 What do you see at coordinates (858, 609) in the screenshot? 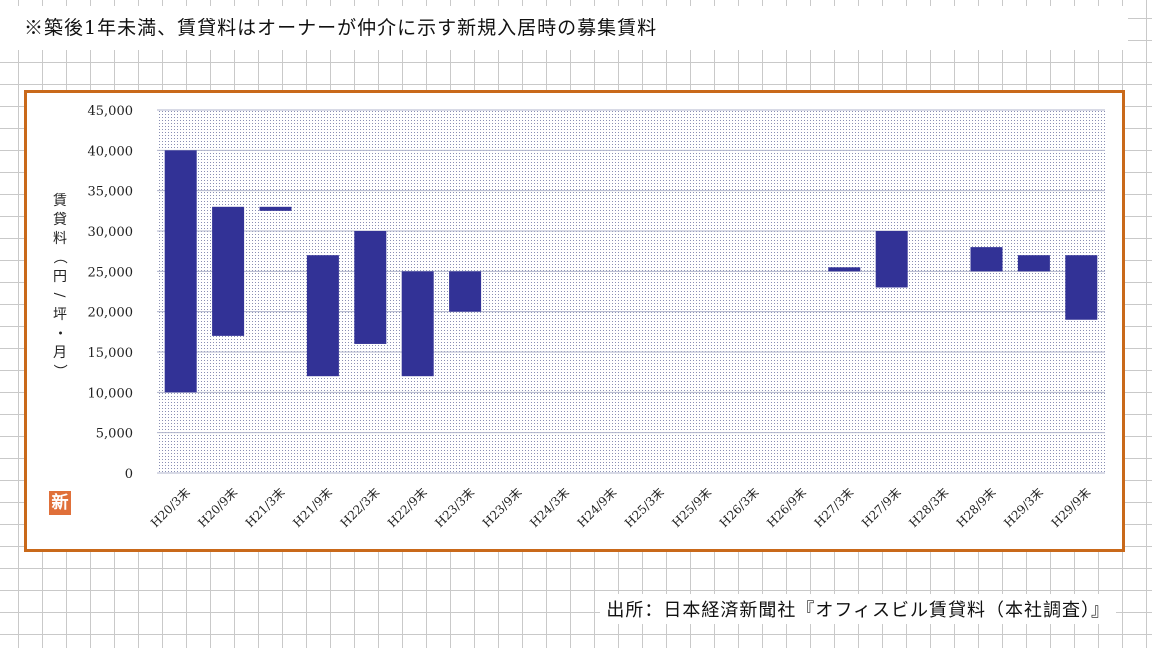
I see `source-credit: 出所：日本経済新聞社『オフィスビル賃貸料（本社調査）』` at bounding box center [858, 609].